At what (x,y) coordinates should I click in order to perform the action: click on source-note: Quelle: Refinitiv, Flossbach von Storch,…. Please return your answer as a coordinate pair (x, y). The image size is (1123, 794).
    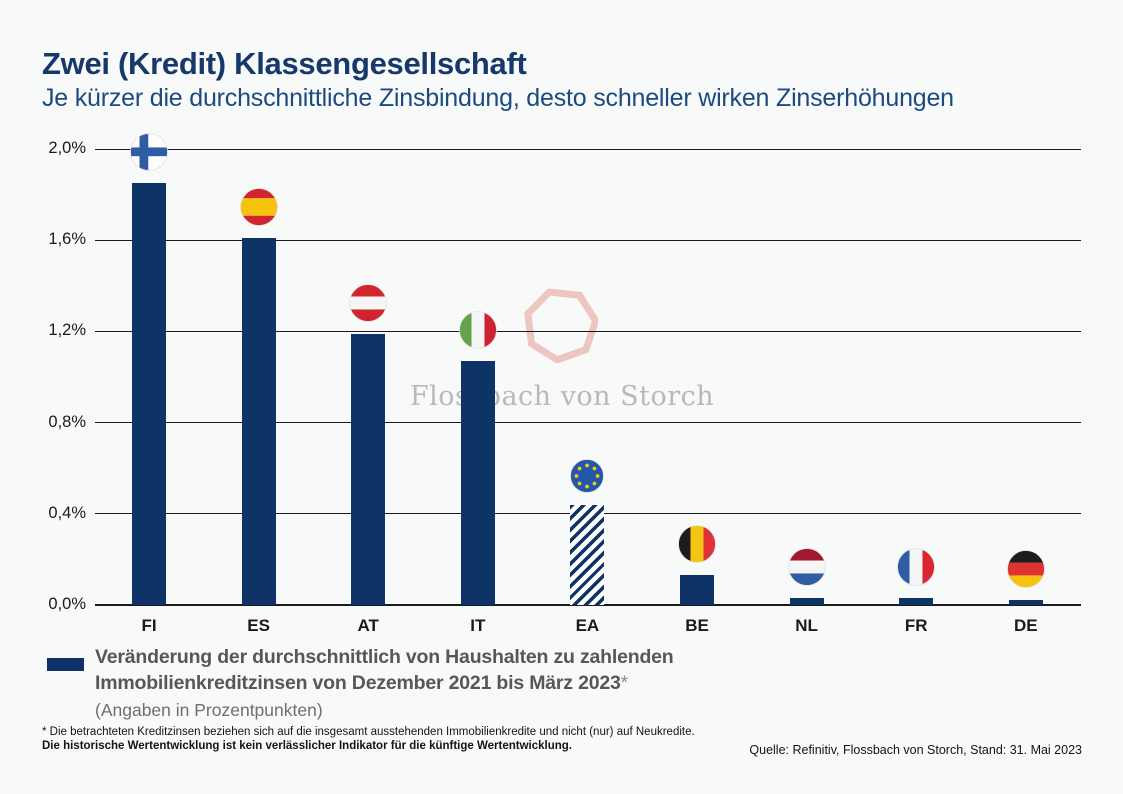
    Looking at the image, I should click on (915, 750).